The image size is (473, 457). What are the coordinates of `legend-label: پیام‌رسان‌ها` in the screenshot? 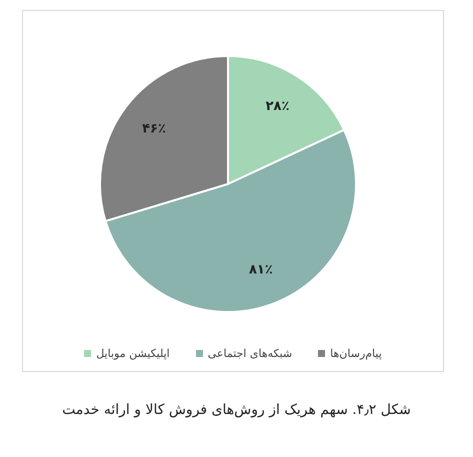 It's located at (356, 353).